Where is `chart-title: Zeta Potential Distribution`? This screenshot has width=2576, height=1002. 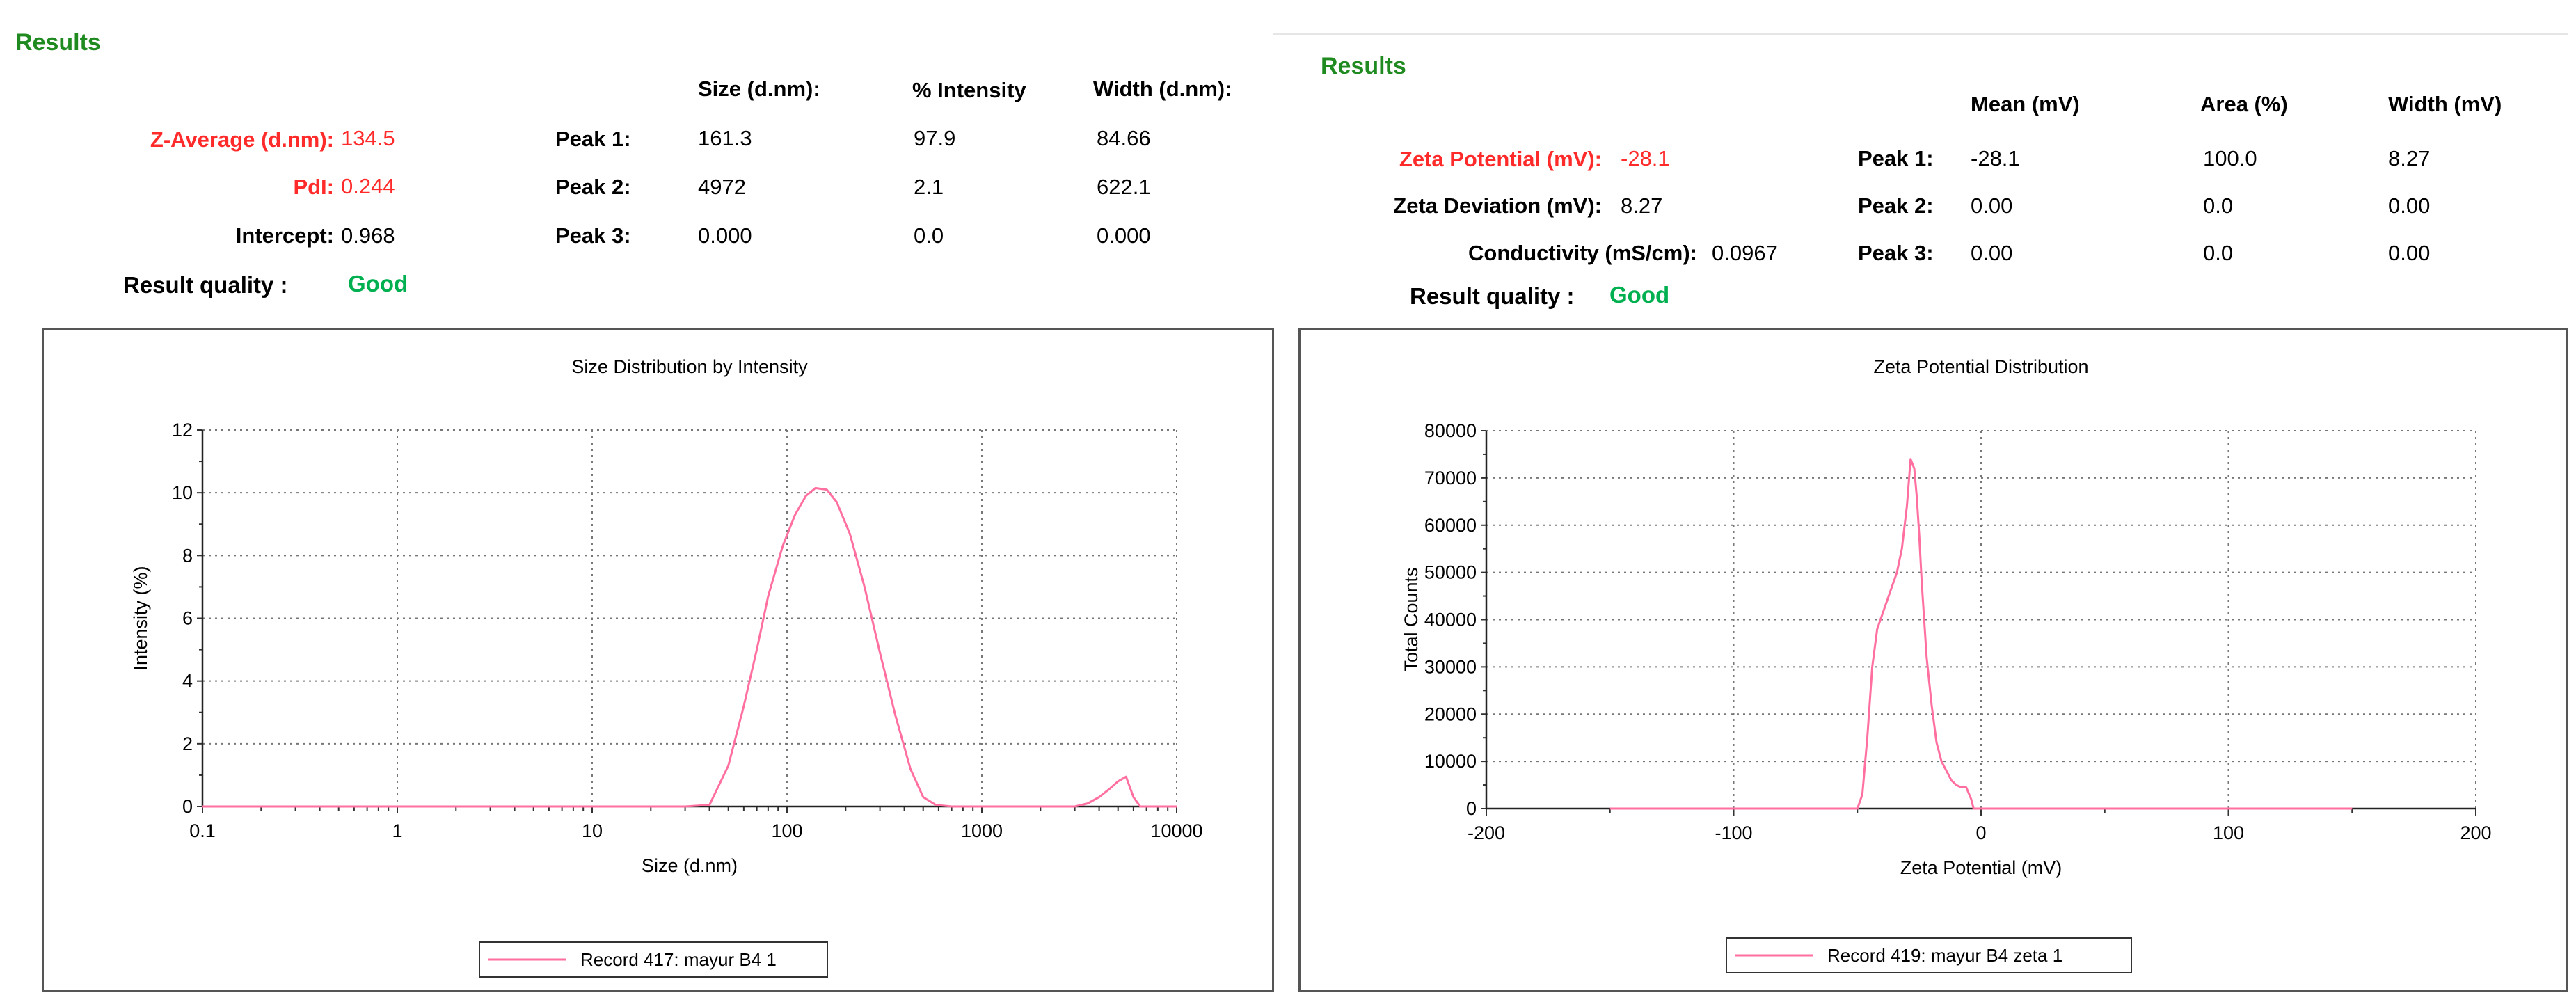 chart-title: Zeta Potential Distribution is located at coordinates (1980, 366).